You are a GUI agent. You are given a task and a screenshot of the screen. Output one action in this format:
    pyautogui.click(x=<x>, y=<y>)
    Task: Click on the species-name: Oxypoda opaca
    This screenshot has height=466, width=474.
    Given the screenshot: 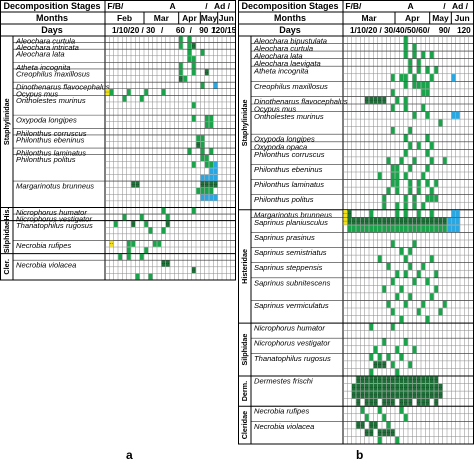 What is the action you would take?
    pyautogui.click(x=280, y=146)
    